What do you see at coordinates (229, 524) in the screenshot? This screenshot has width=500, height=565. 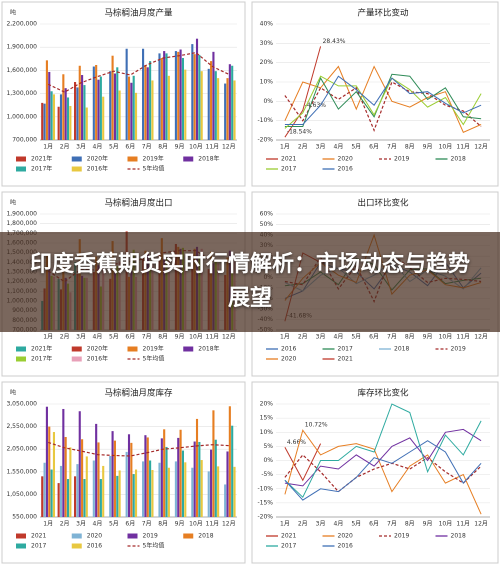 I see `x-tick-label: 12月` at bounding box center [229, 524].